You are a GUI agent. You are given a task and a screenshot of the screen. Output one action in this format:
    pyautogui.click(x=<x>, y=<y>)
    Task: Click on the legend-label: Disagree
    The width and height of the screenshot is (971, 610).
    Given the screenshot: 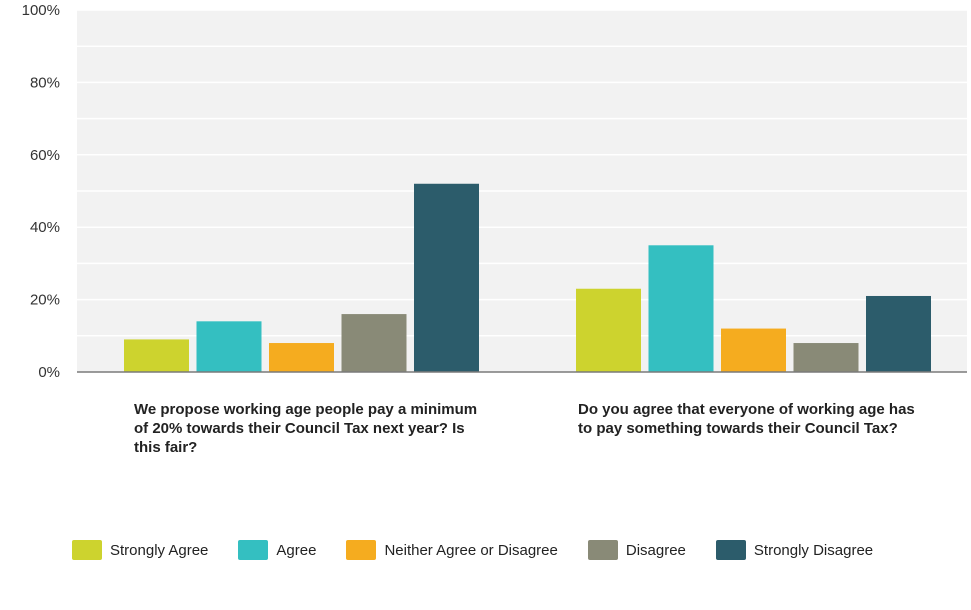 What is the action you would take?
    pyautogui.click(x=655, y=550)
    